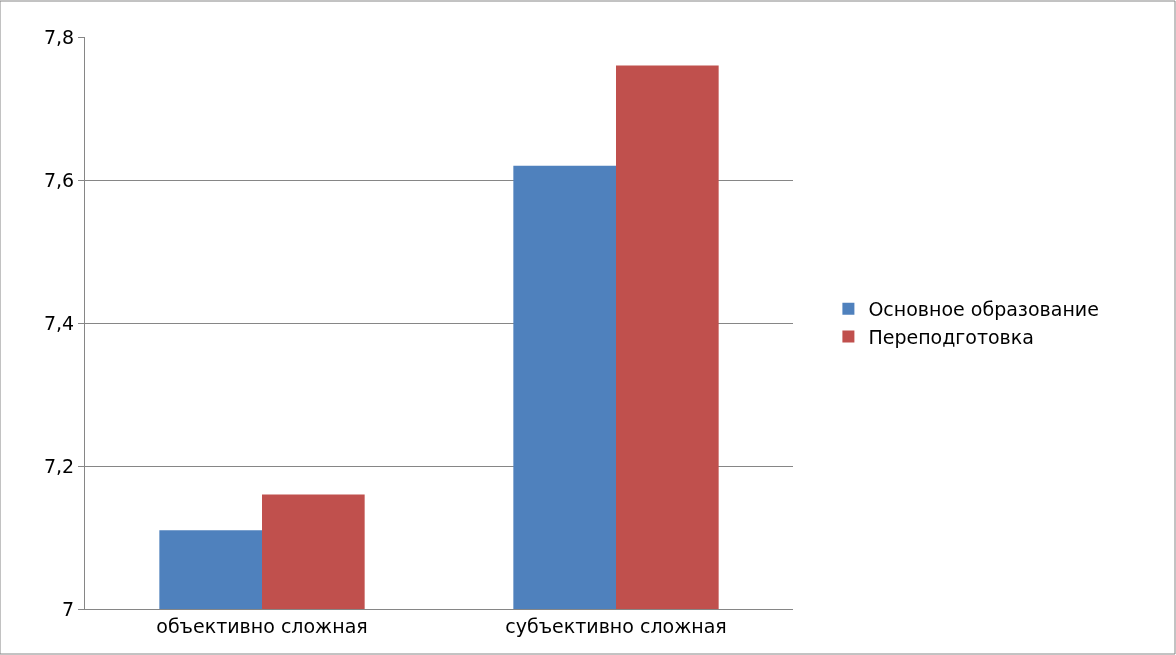 The image size is (1176, 655). I want to click on x-tick-label: субъективно сложная, so click(616, 625).